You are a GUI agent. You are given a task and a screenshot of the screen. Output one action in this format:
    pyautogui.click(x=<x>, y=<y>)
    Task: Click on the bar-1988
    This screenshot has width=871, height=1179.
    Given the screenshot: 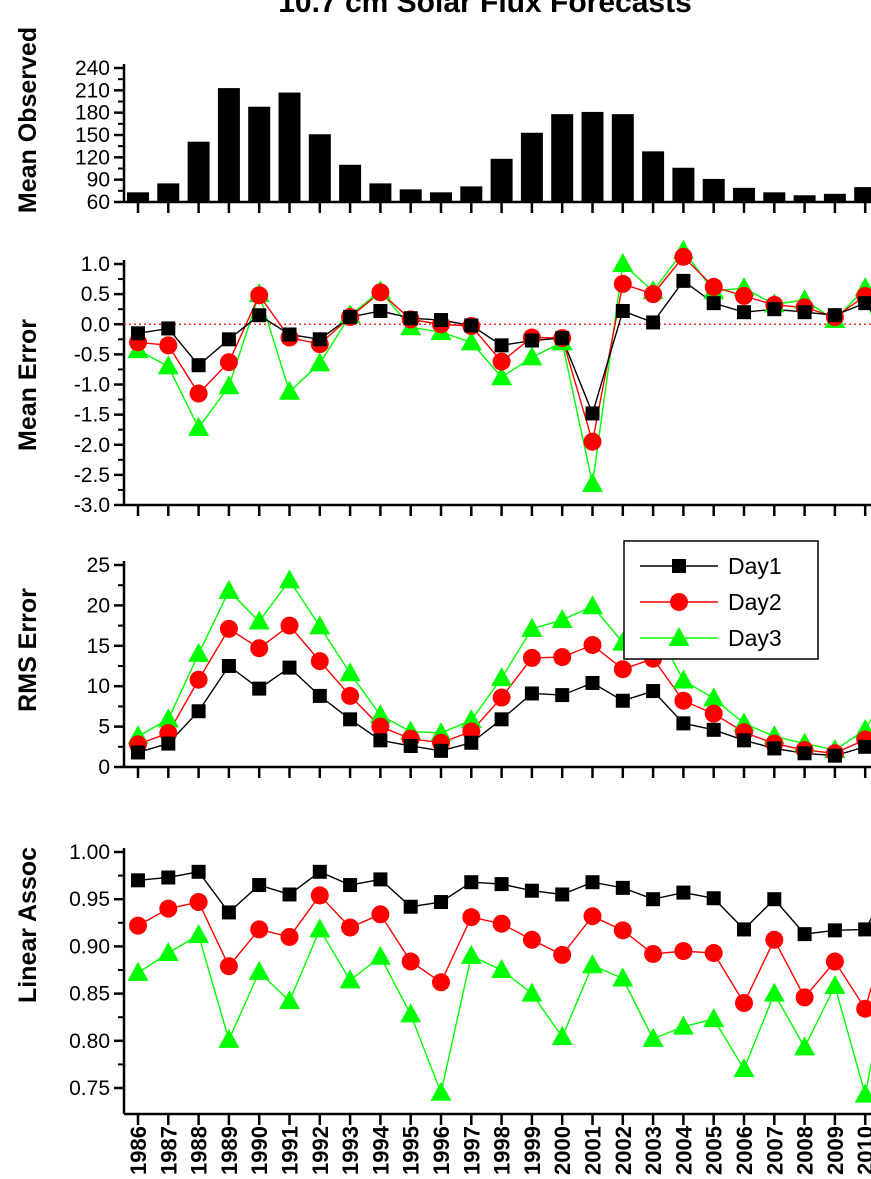 What is the action you would take?
    pyautogui.click(x=198, y=171)
    